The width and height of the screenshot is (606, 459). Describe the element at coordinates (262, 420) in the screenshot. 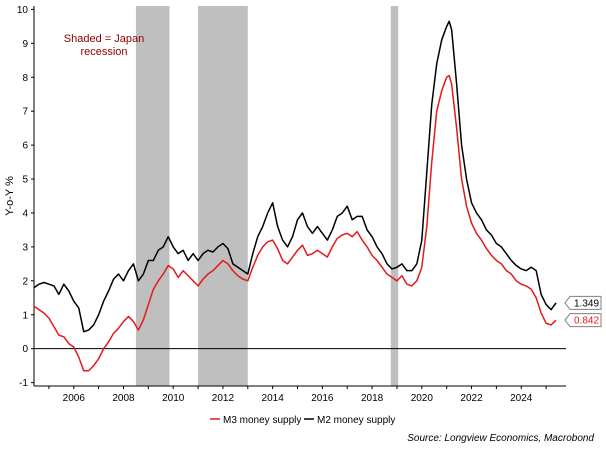

I see `legend-label-m3: M3 money supply` at that location.